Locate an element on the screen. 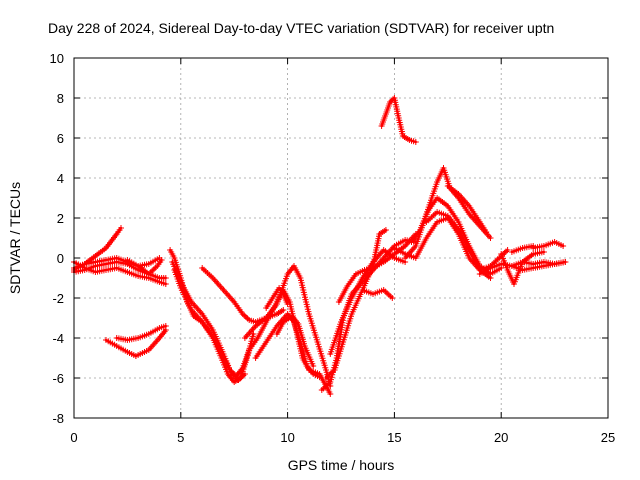 Image resolution: width=640 pixels, height=480 pixels. y-tick-label: 6 is located at coordinates (60, 138).